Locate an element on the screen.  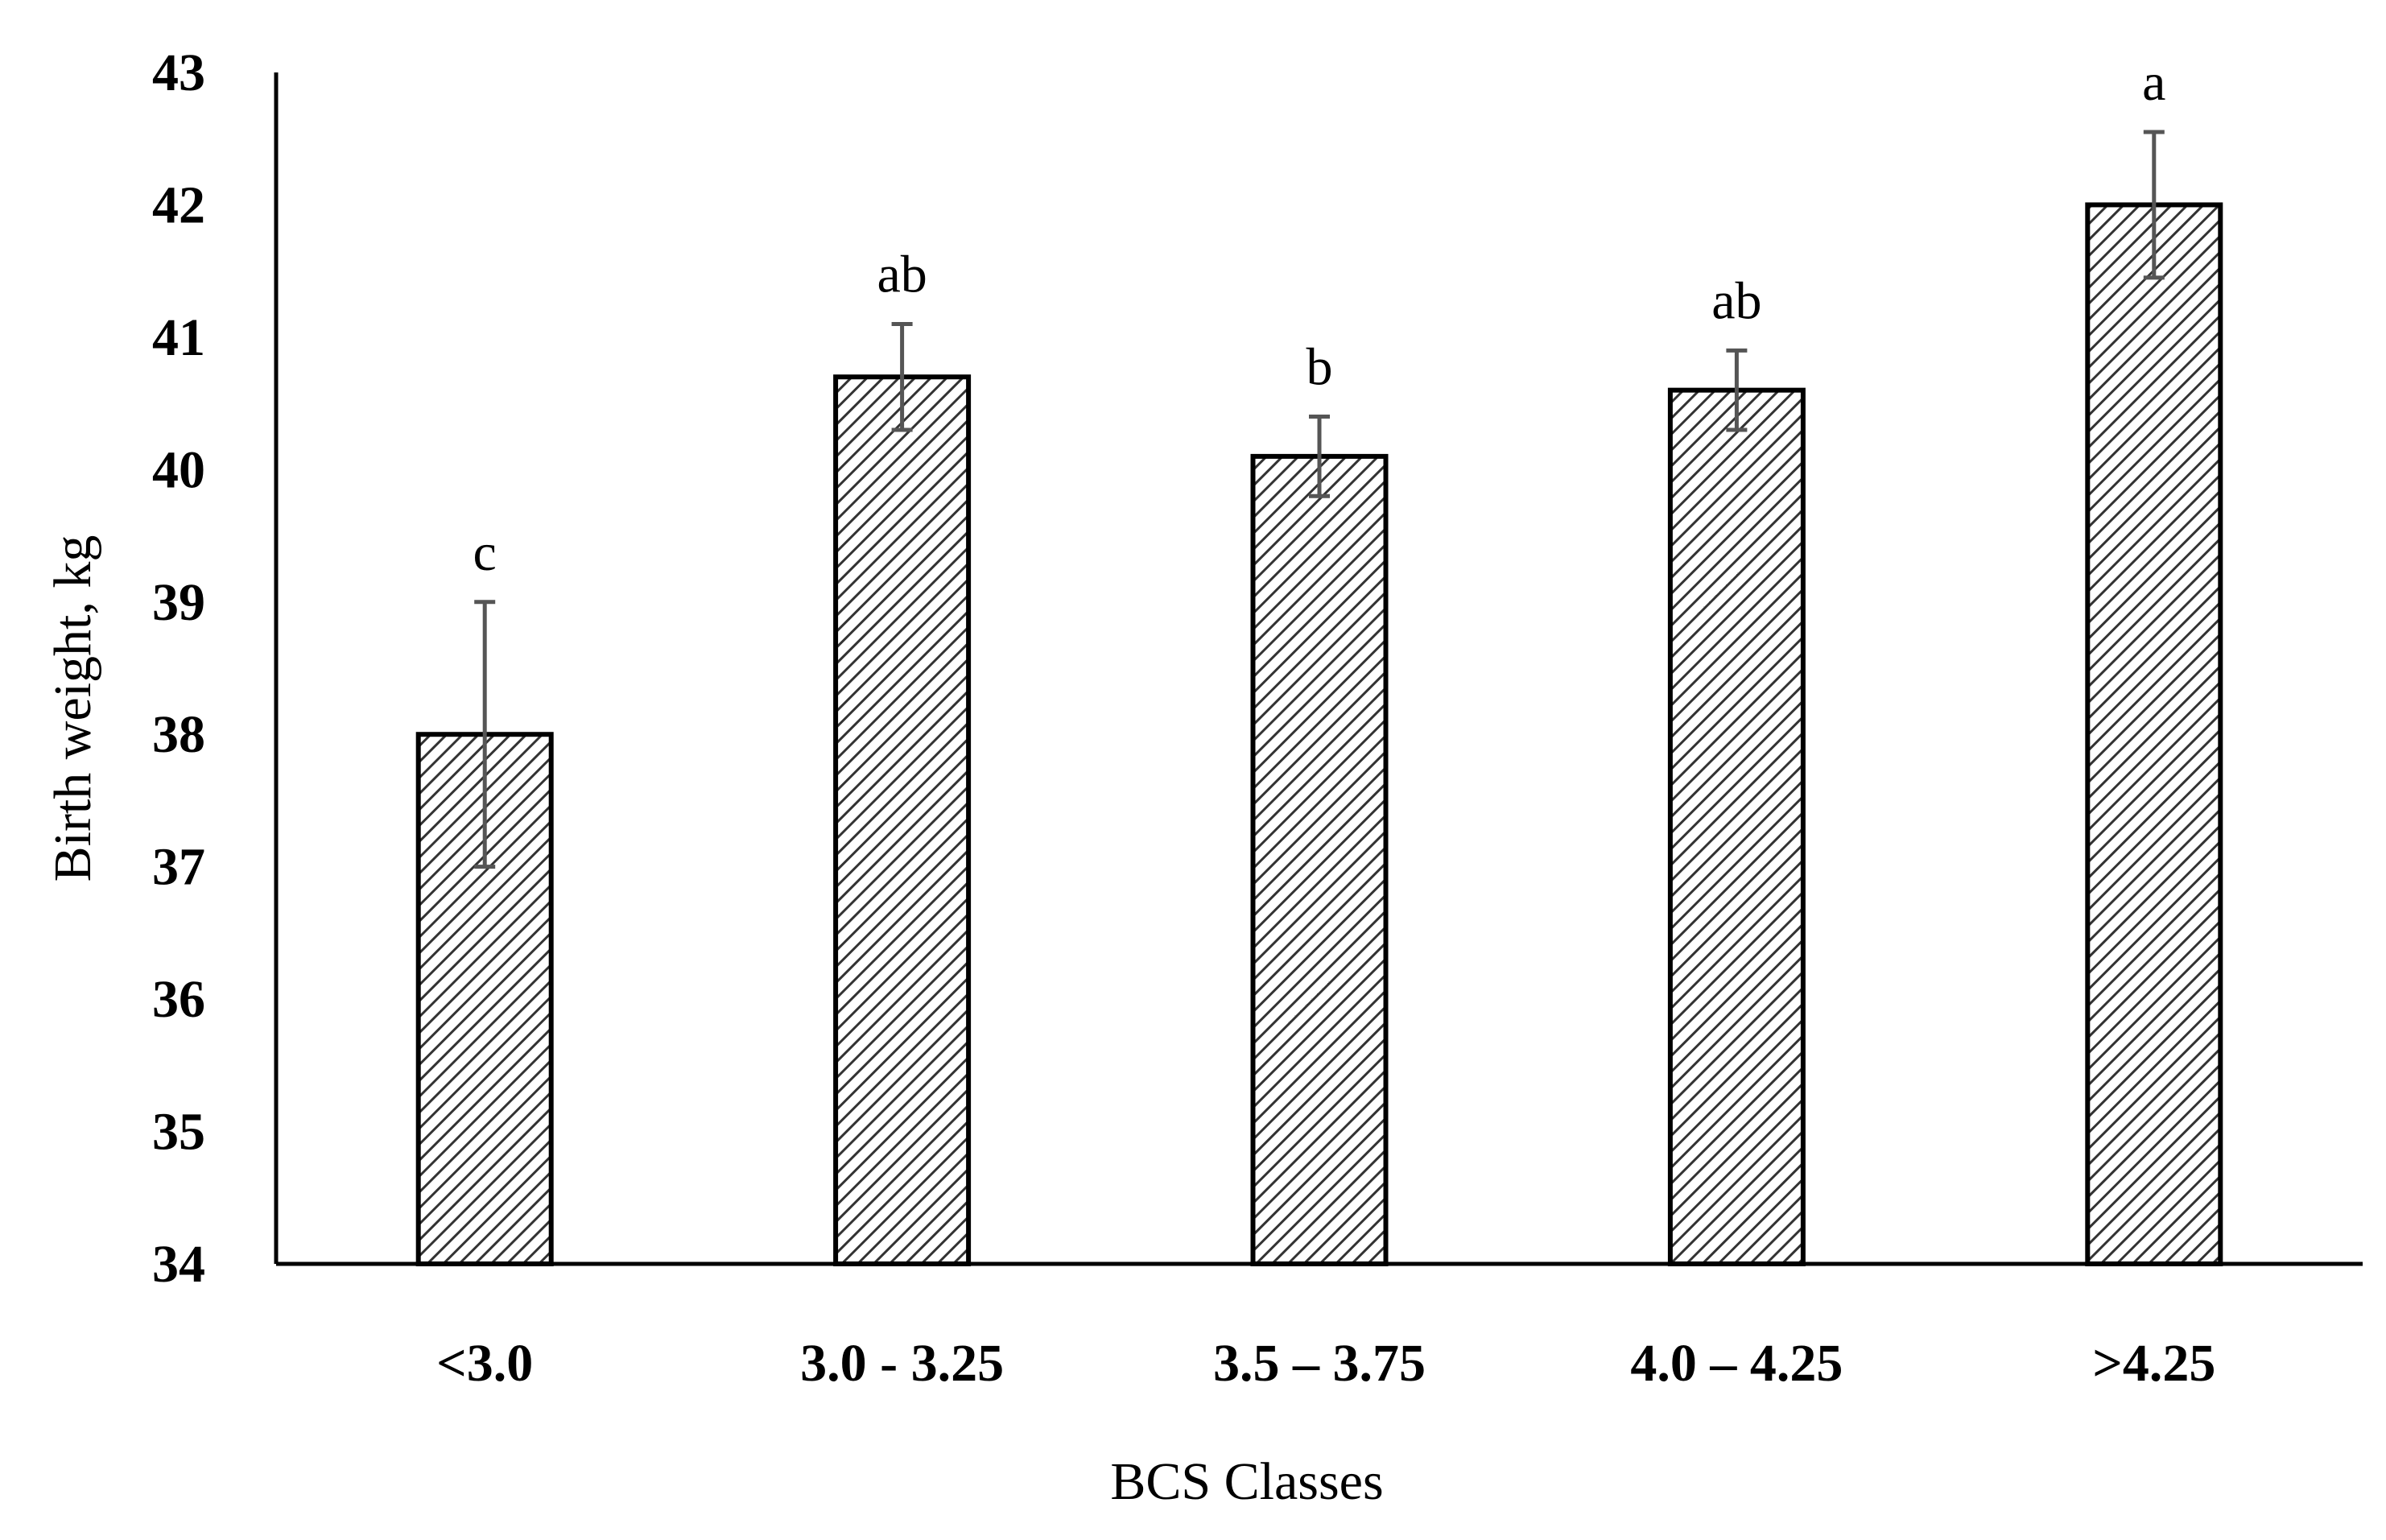
y-tick-label: 36 is located at coordinates (178, 1000).